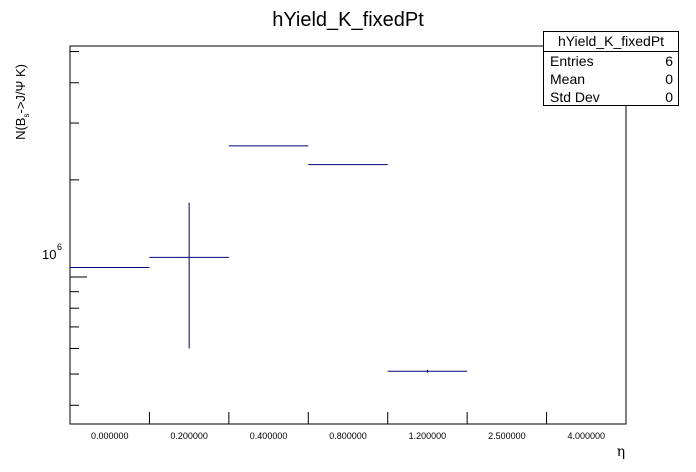  Describe the element at coordinates (428, 436) in the screenshot. I see `x-tick-label: 1.200000` at that location.